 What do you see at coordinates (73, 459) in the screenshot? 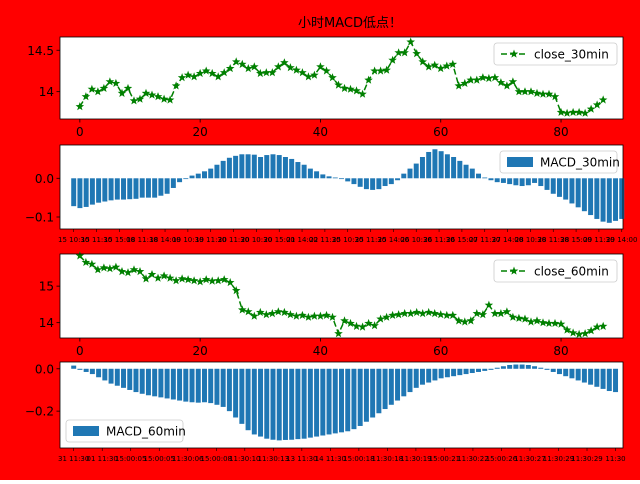
I see `x-tick-label: 31 11:30` at bounding box center [73, 459].